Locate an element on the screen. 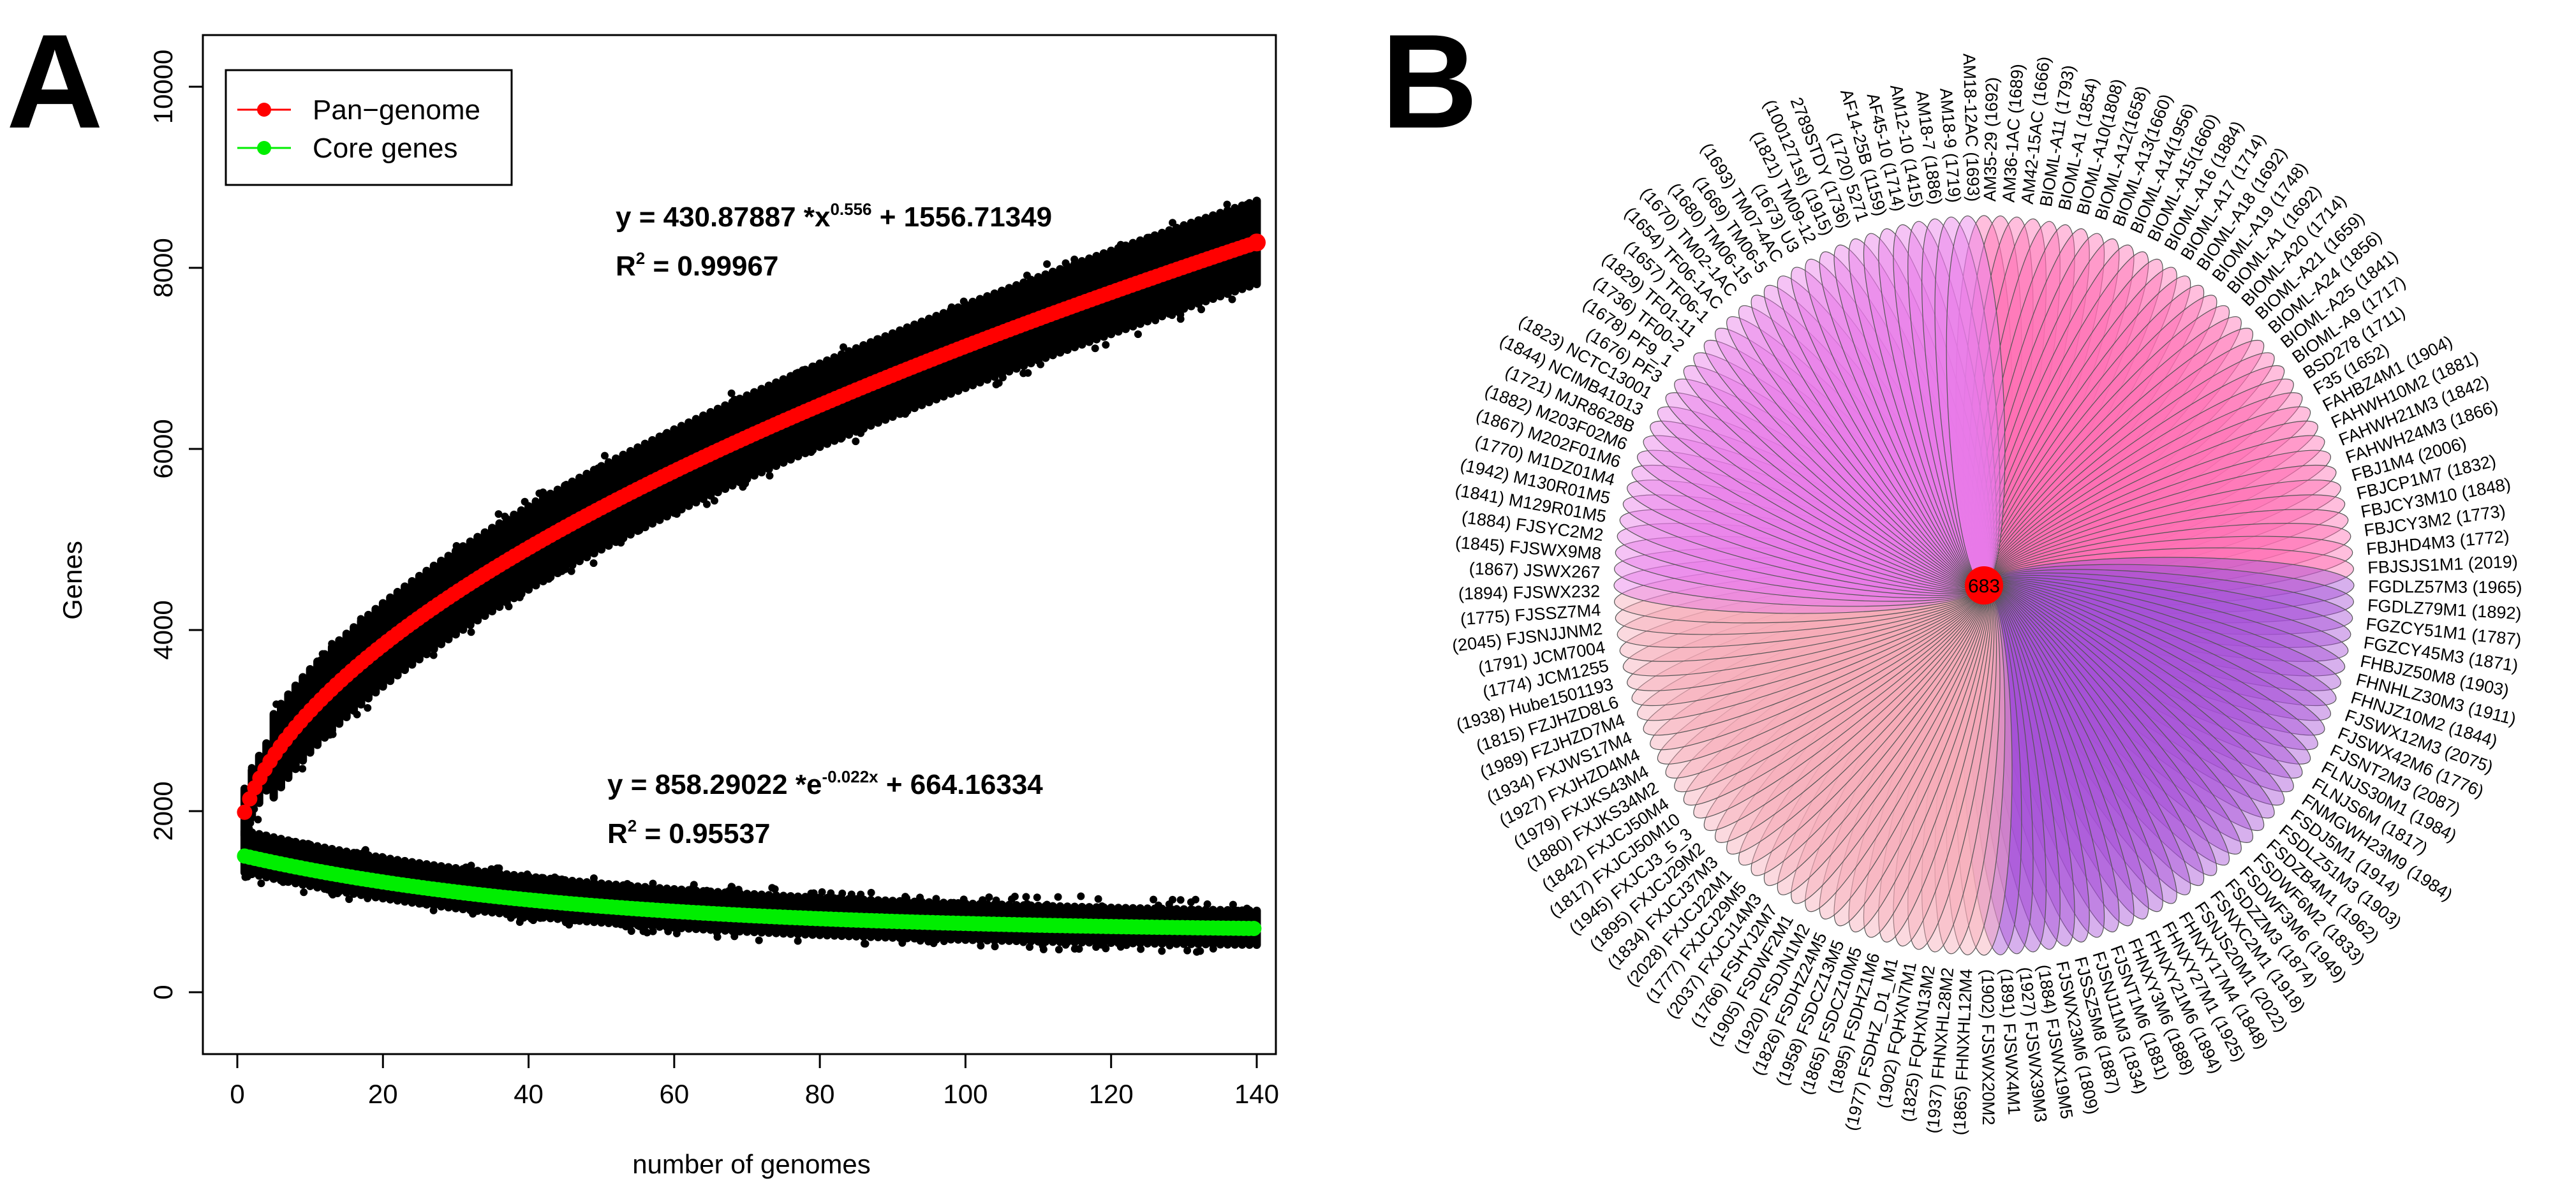 This screenshot has width=2576, height=1188. legend-label-core: Core genes is located at coordinates (385, 148).